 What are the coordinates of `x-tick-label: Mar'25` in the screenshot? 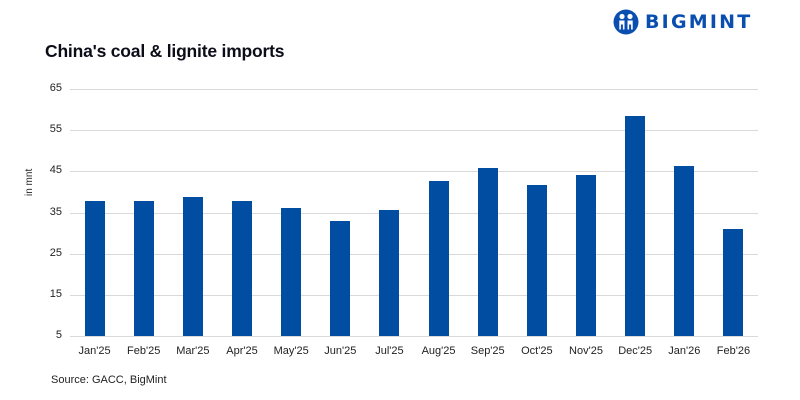 It's located at (193, 351).